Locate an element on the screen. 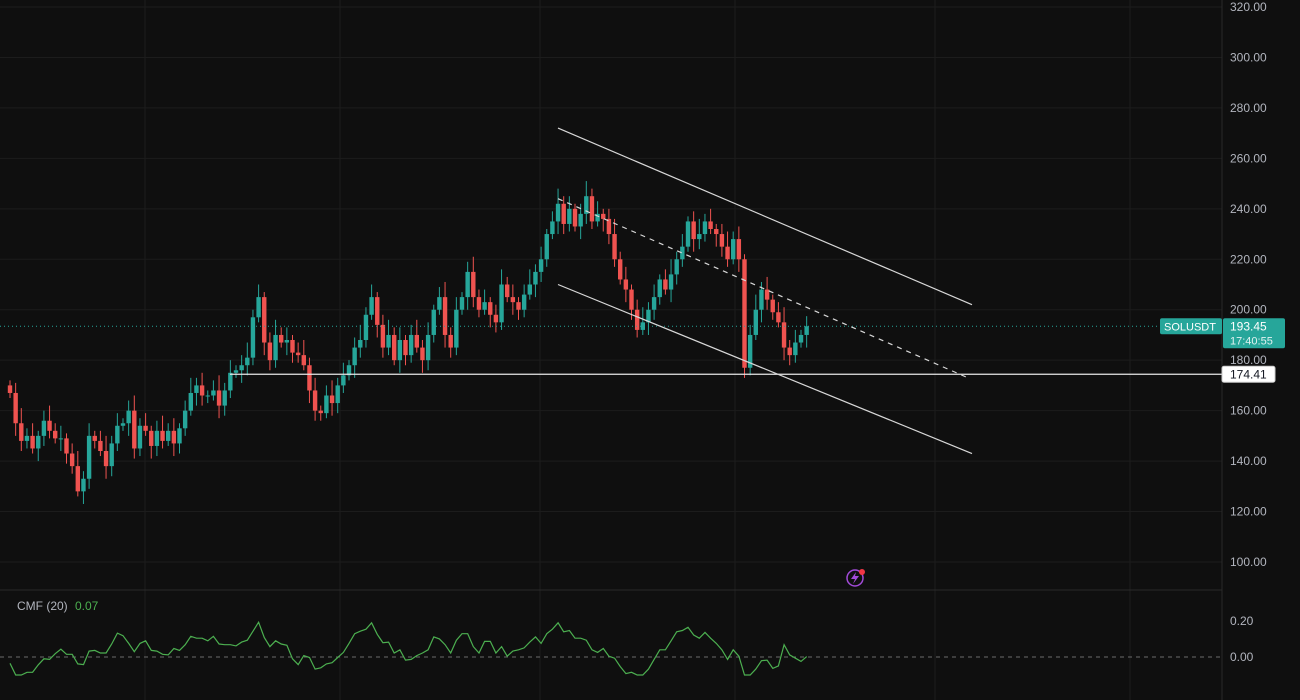 Image resolution: width=1300 pixels, height=700 pixels. cmf-indicator-value: 0.07 is located at coordinates (87, 606).